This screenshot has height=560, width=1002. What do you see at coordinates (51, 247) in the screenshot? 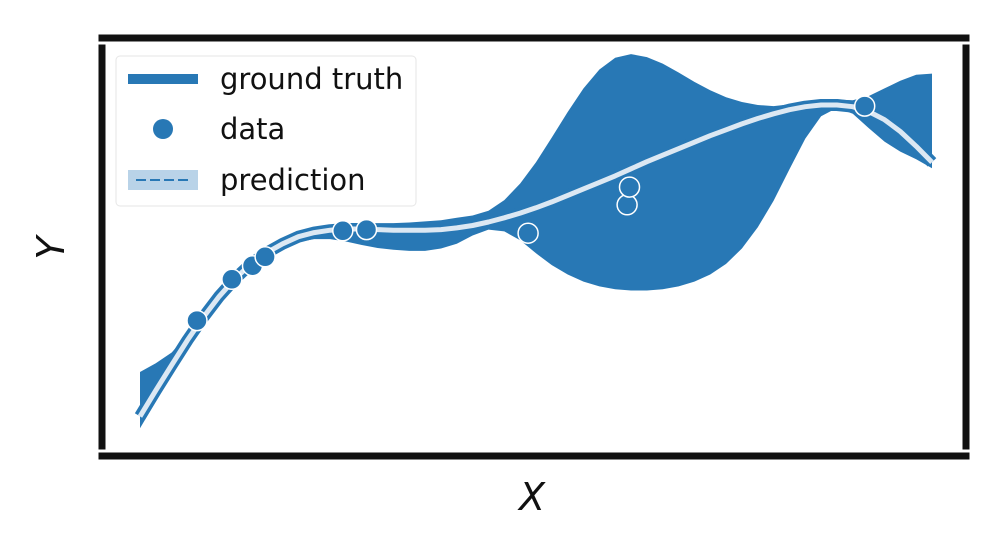
I see `y-axis-label: Y` at bounding box center [51, 247].